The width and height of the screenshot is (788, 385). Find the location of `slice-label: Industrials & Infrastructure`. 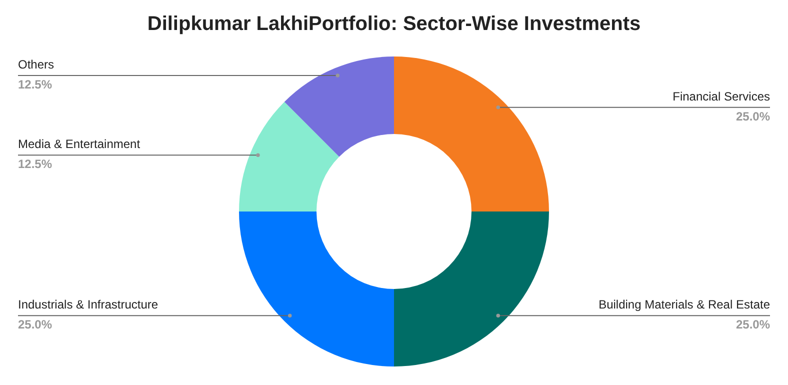

slice-label: Industrials & Infrastructure is located at coordinates (88, 305).